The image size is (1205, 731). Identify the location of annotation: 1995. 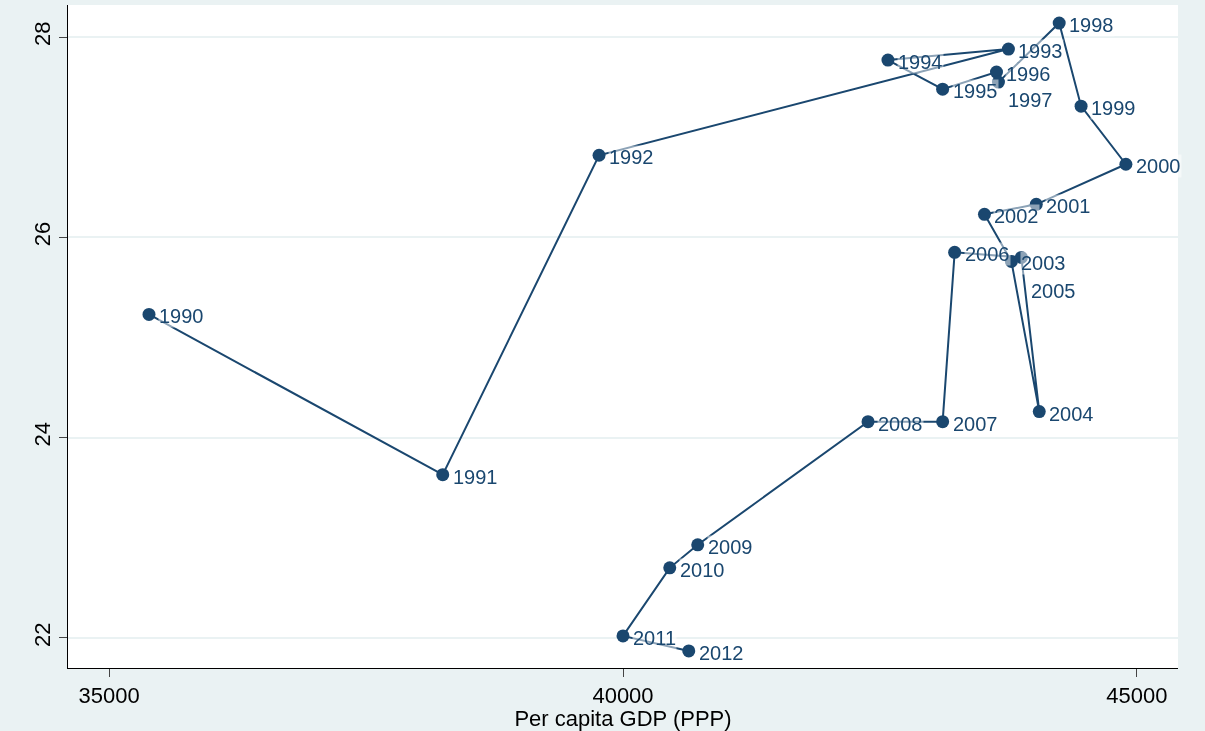
(975, 91).